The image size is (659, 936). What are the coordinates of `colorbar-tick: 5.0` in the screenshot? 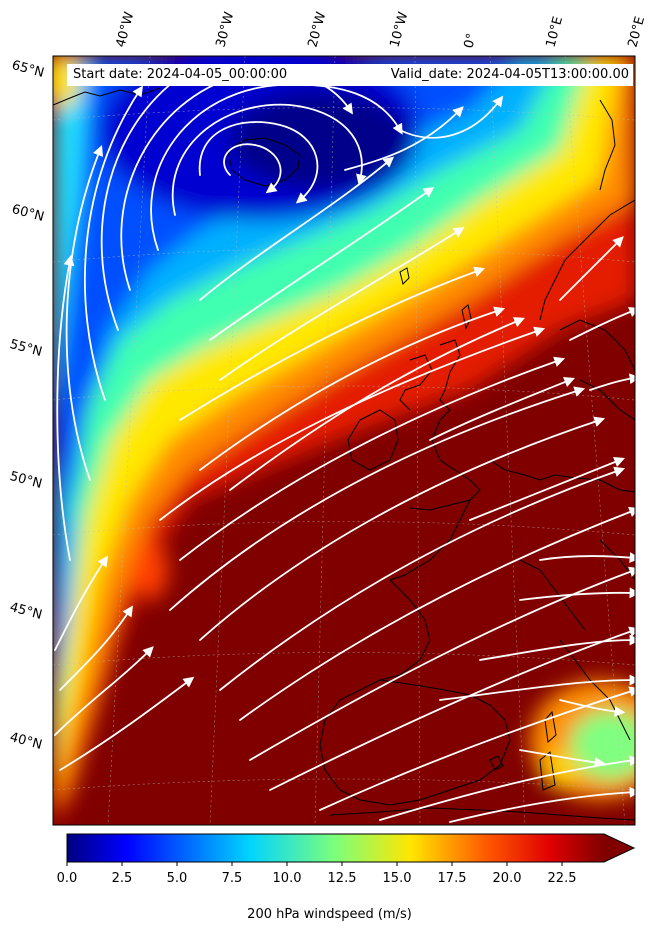 It's located at (177, 878).